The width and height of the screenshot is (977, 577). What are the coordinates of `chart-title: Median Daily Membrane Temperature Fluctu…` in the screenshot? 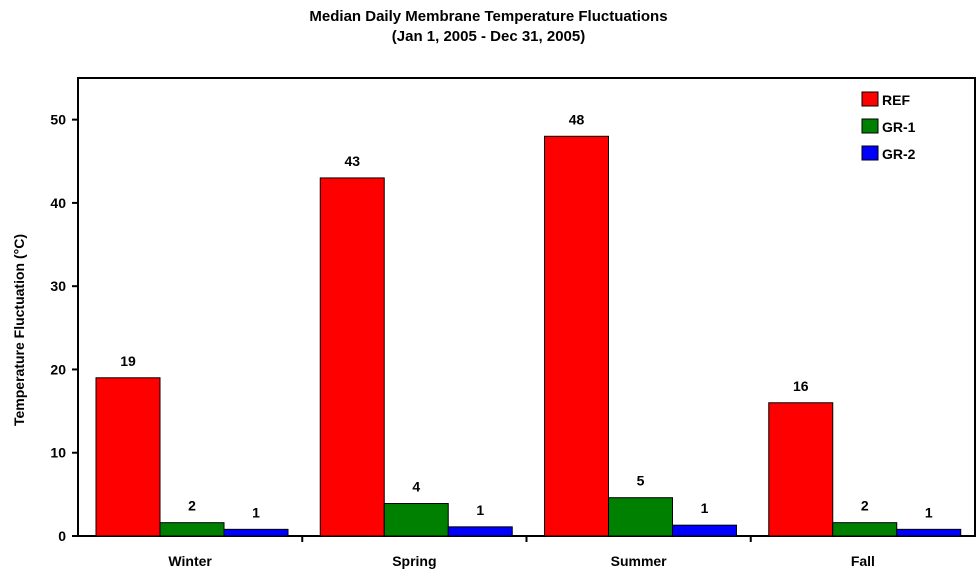 It's located at (488, 16).